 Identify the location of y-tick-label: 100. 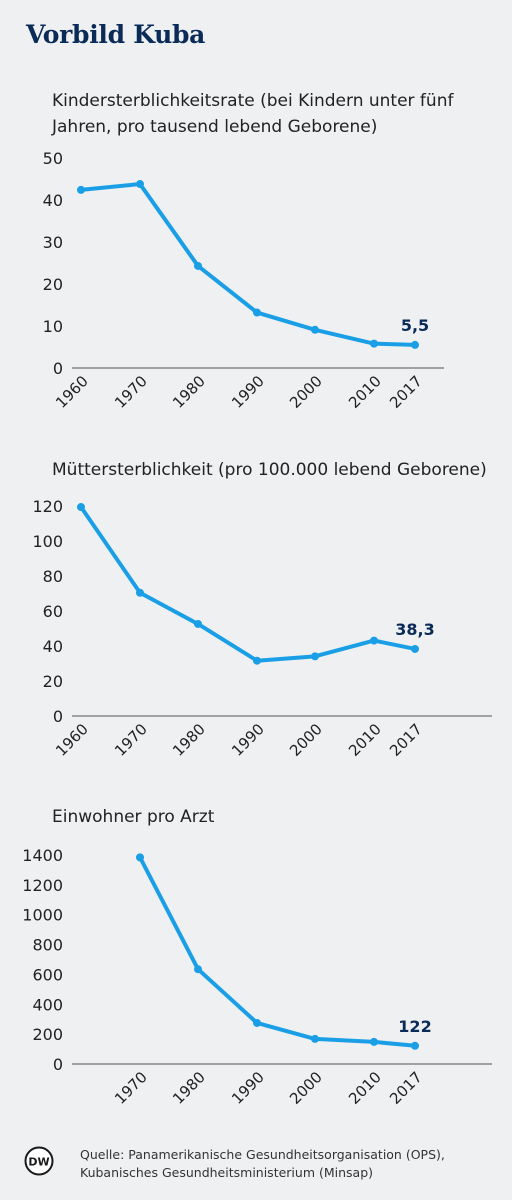
(47, 541).